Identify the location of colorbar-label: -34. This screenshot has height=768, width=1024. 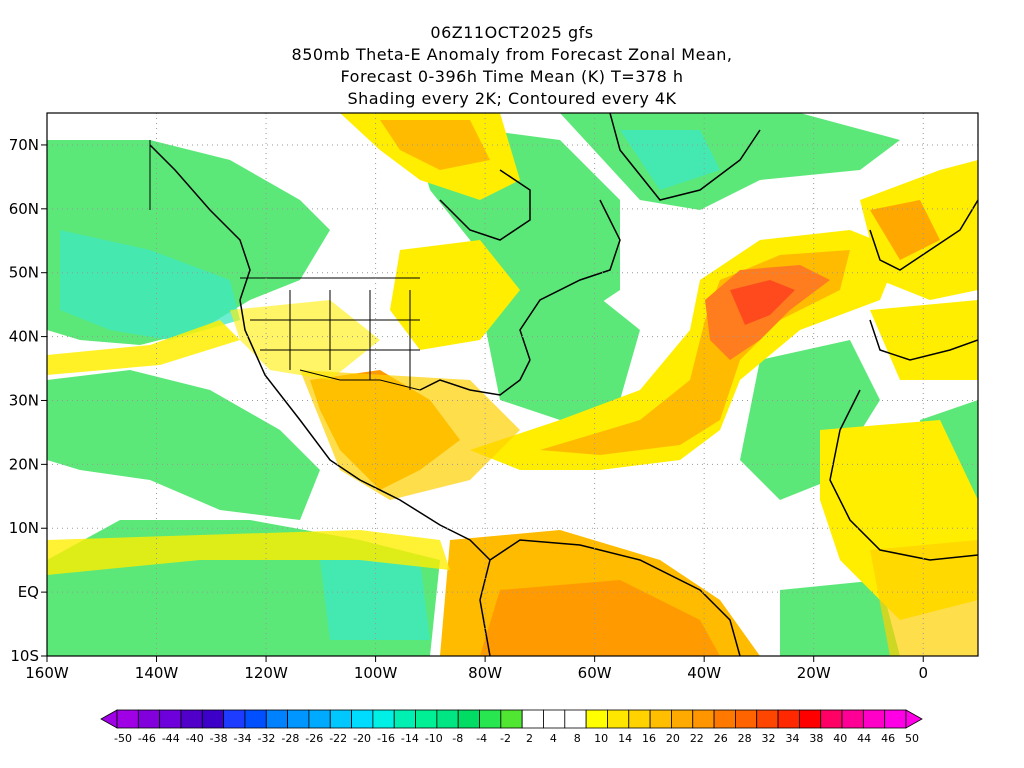
(243, 738).